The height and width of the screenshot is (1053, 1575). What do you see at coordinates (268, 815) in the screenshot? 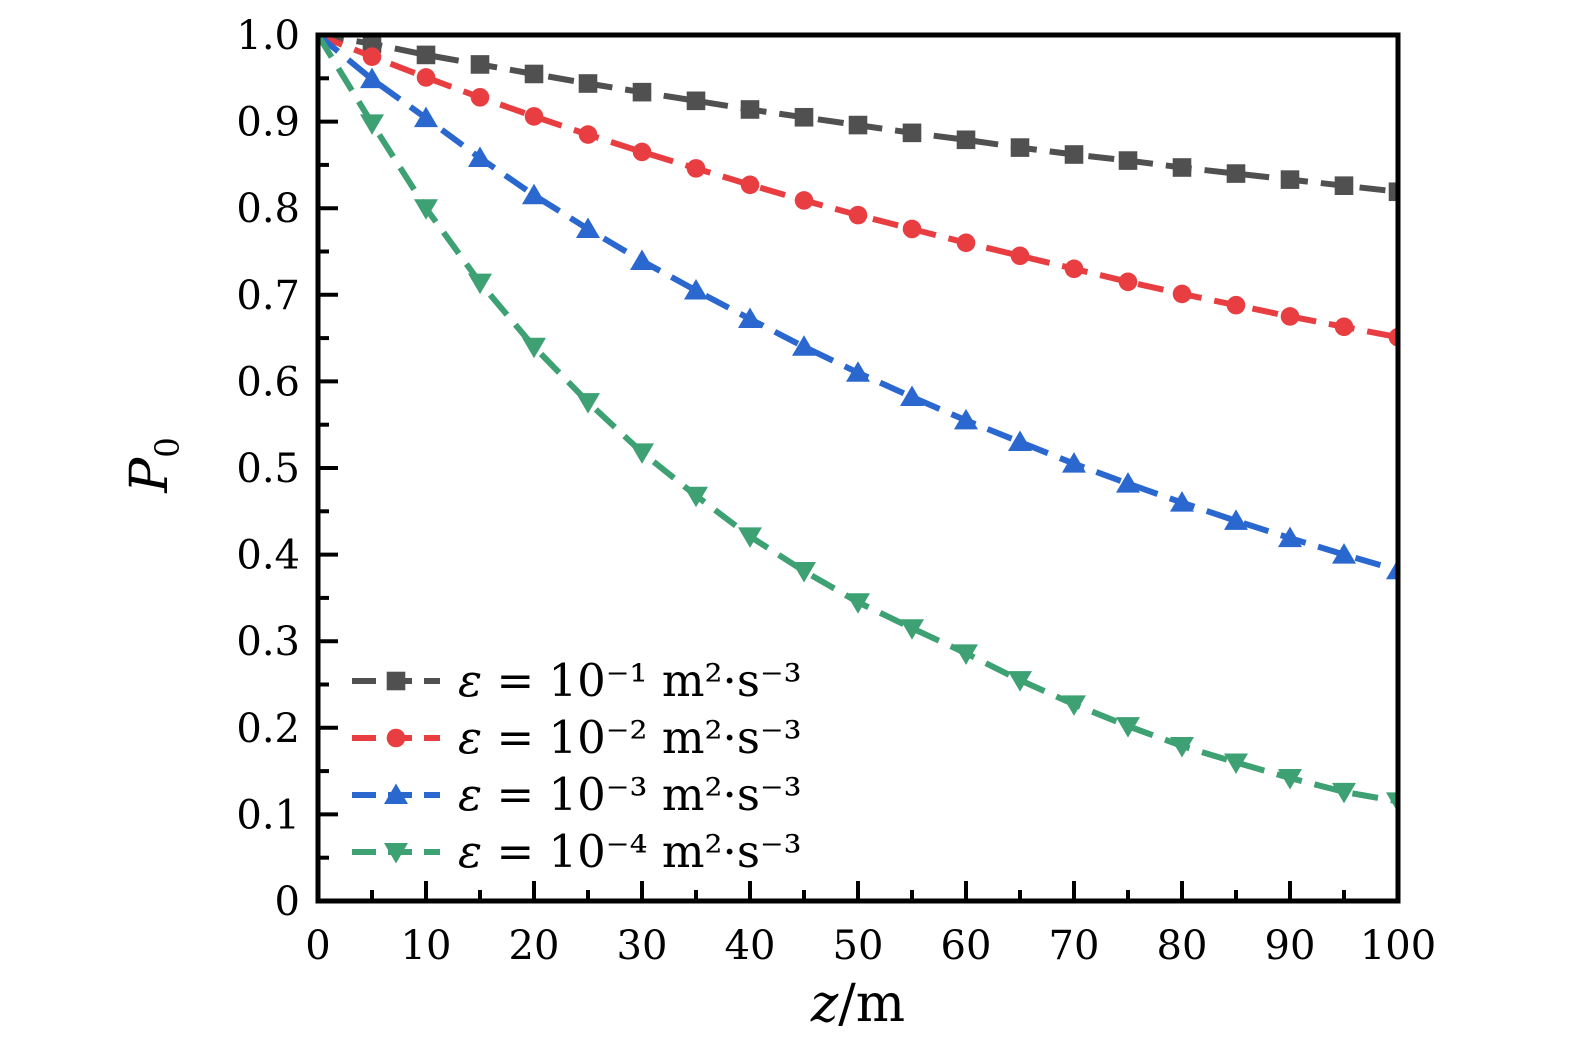
I see `y-tick-label: 0.1` at bounding box center [268, 815].